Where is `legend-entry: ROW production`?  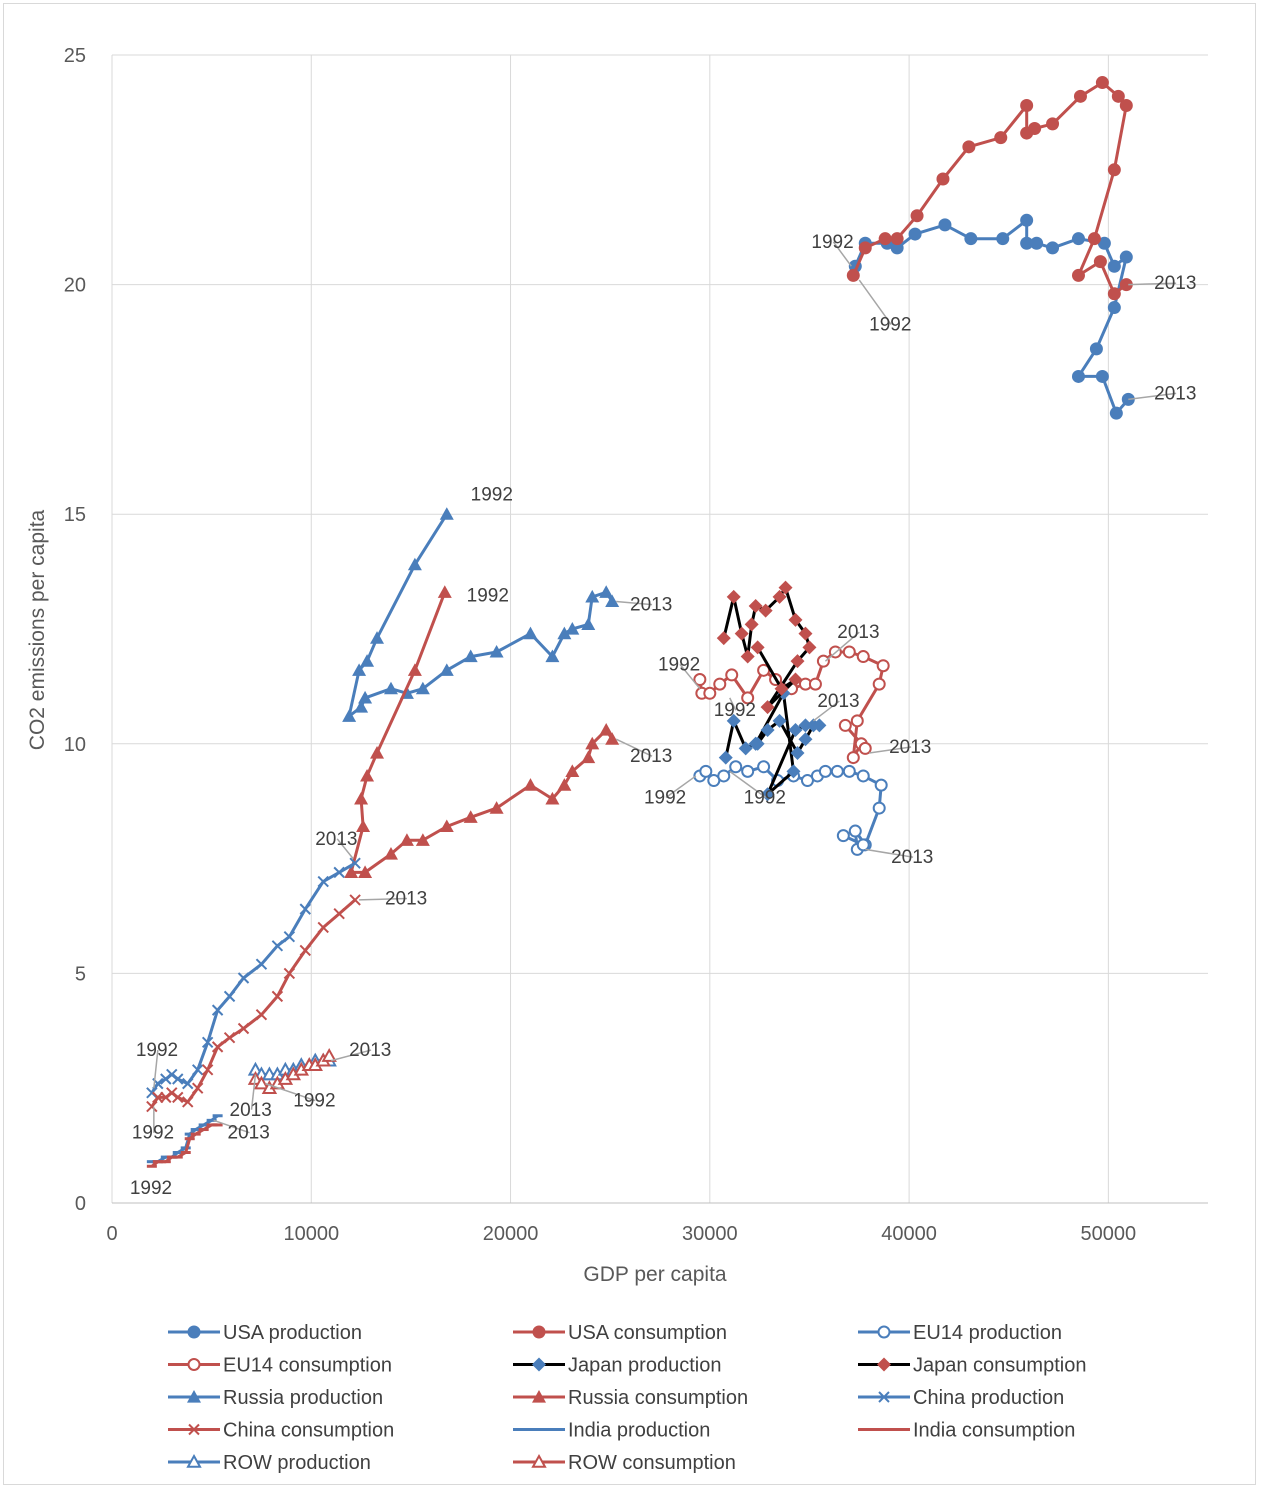
legend-entry: ROW production is located at coordinates (269, 1463).